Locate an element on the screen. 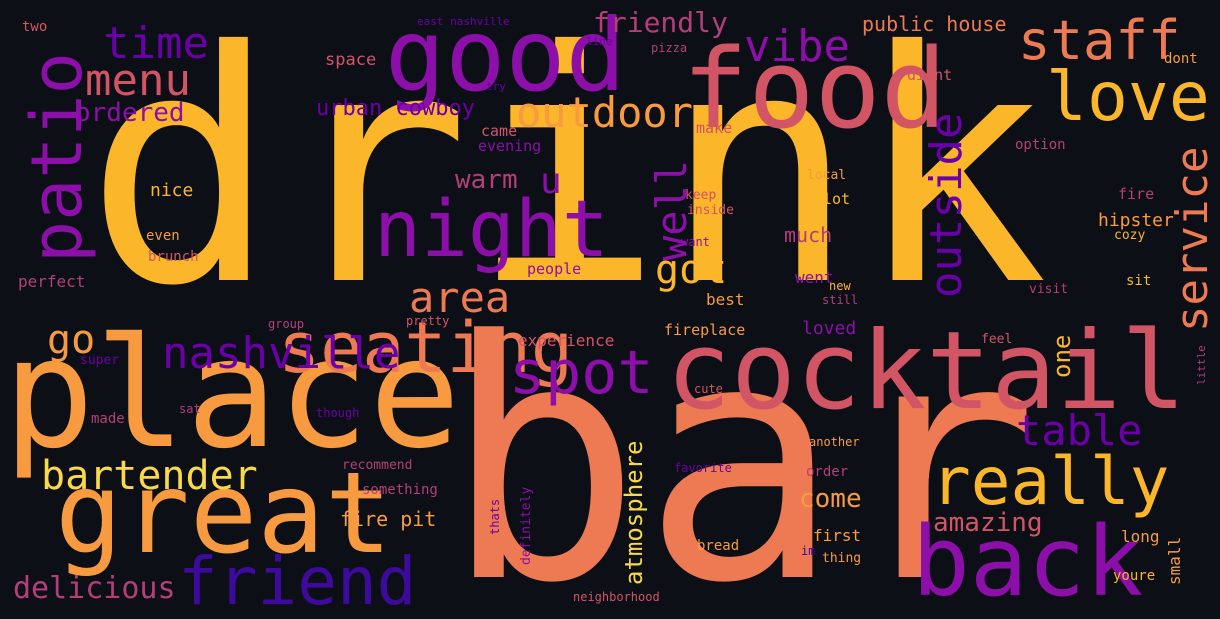 Image resolution: width=1220 pixels, height=619 pixels. word-space: space is located at coordinates (351, 60).